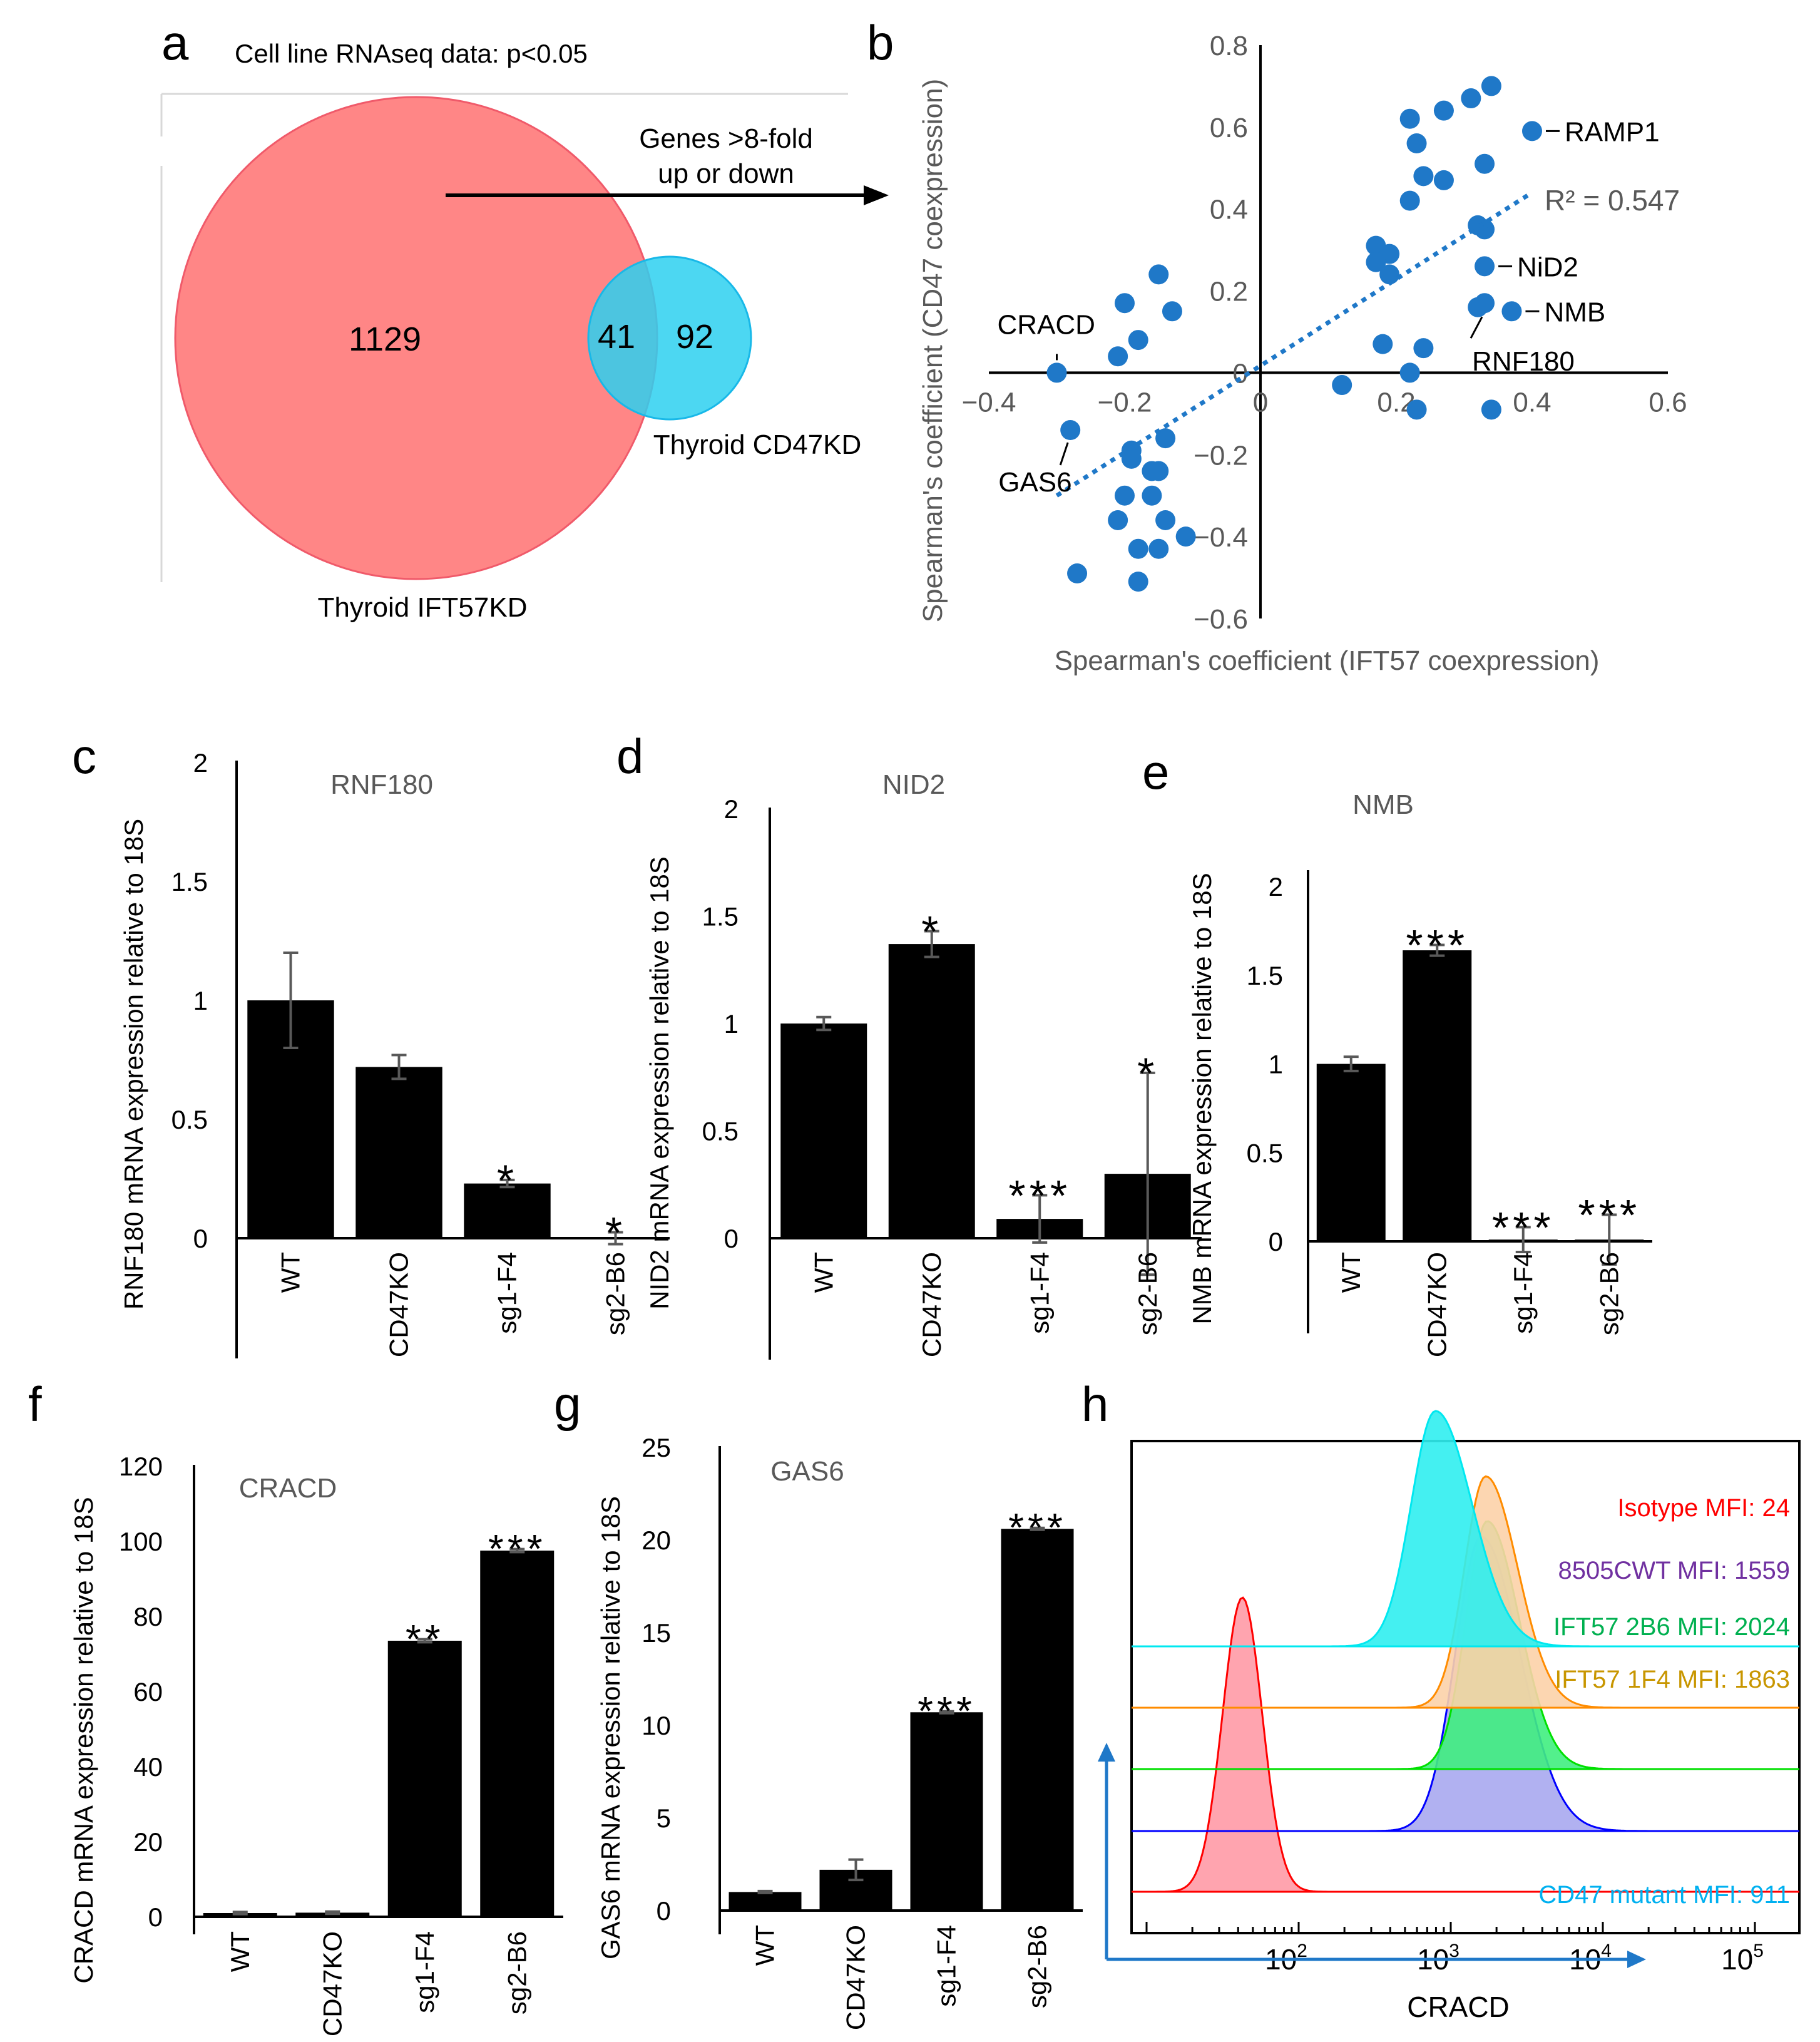 The height and width of the screenshot is (2042, 1820). What do you see at coordinates (1125, 403) in the screenshot?
I see `scatter-x-tick-label: −0.2` at bounding box center [1125, 403].